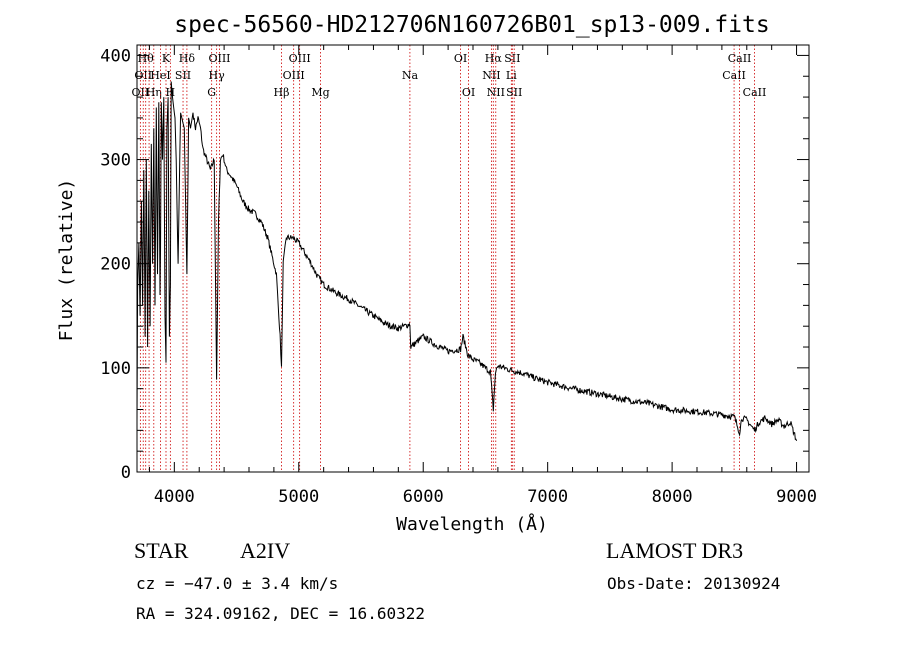 The image size is (900, 649). What do you see at coordinates (161, 550) in the screenshot?
I see `object-type: STAR` at bounding box center [161, 550].